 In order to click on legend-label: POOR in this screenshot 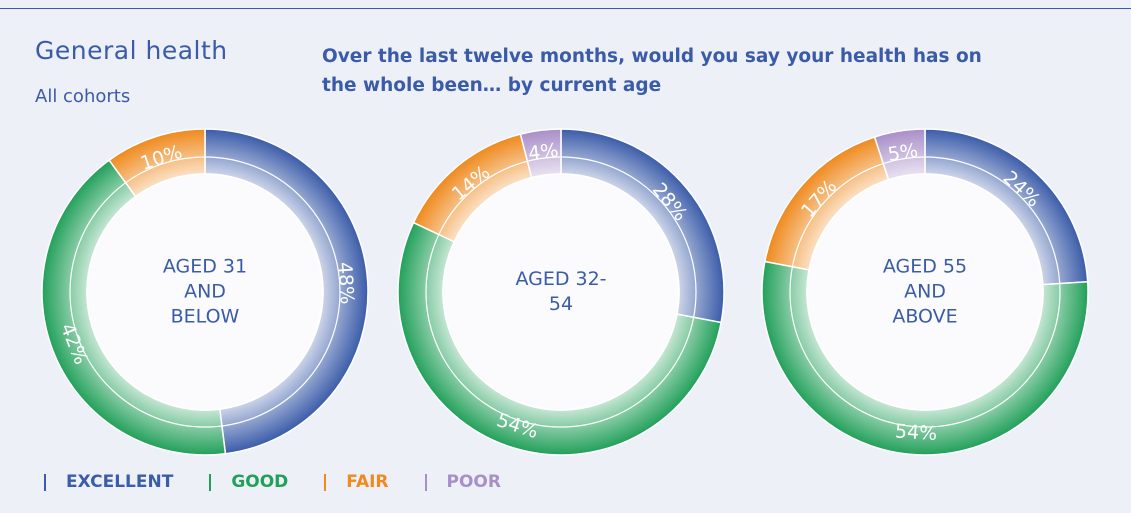, I will do `click(473, 482)`.